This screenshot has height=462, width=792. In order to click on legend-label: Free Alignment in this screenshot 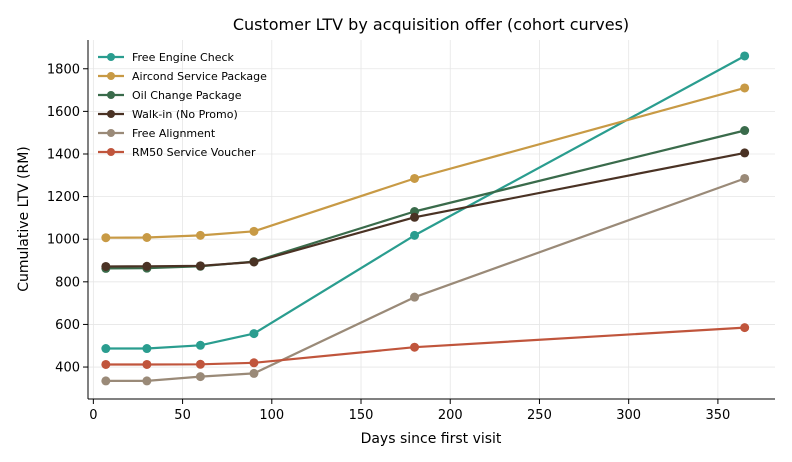, I will do `click(174, 133)`.